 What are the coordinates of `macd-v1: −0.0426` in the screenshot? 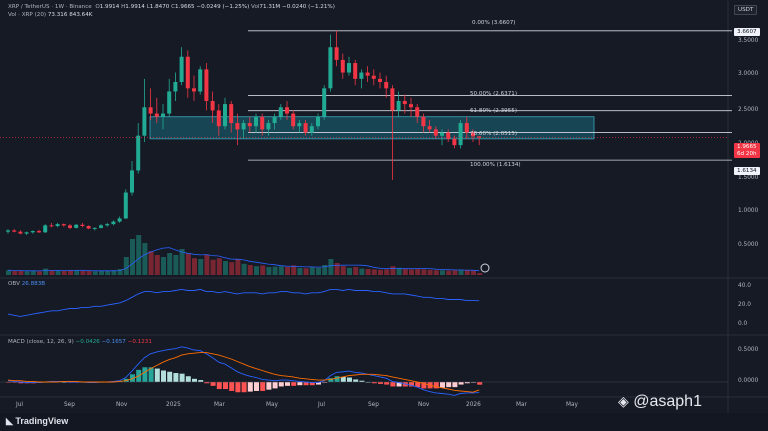 It's located at (87, 342).